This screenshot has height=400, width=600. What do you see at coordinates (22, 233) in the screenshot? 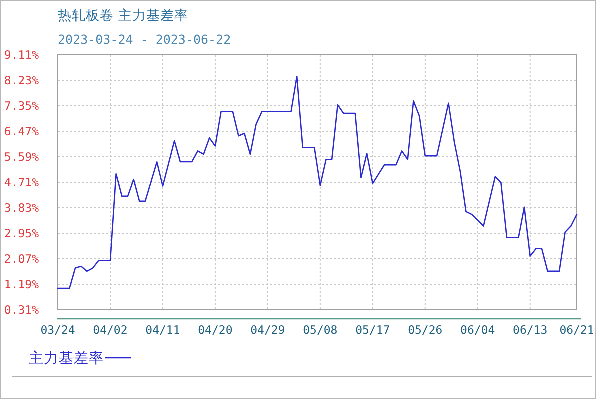
I see `y-tick-label: 2.95%` at bounding box center [22, 233].